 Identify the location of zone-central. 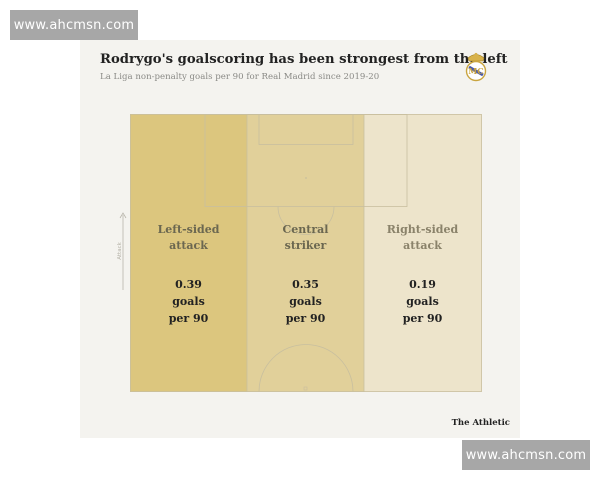
(305, 253).